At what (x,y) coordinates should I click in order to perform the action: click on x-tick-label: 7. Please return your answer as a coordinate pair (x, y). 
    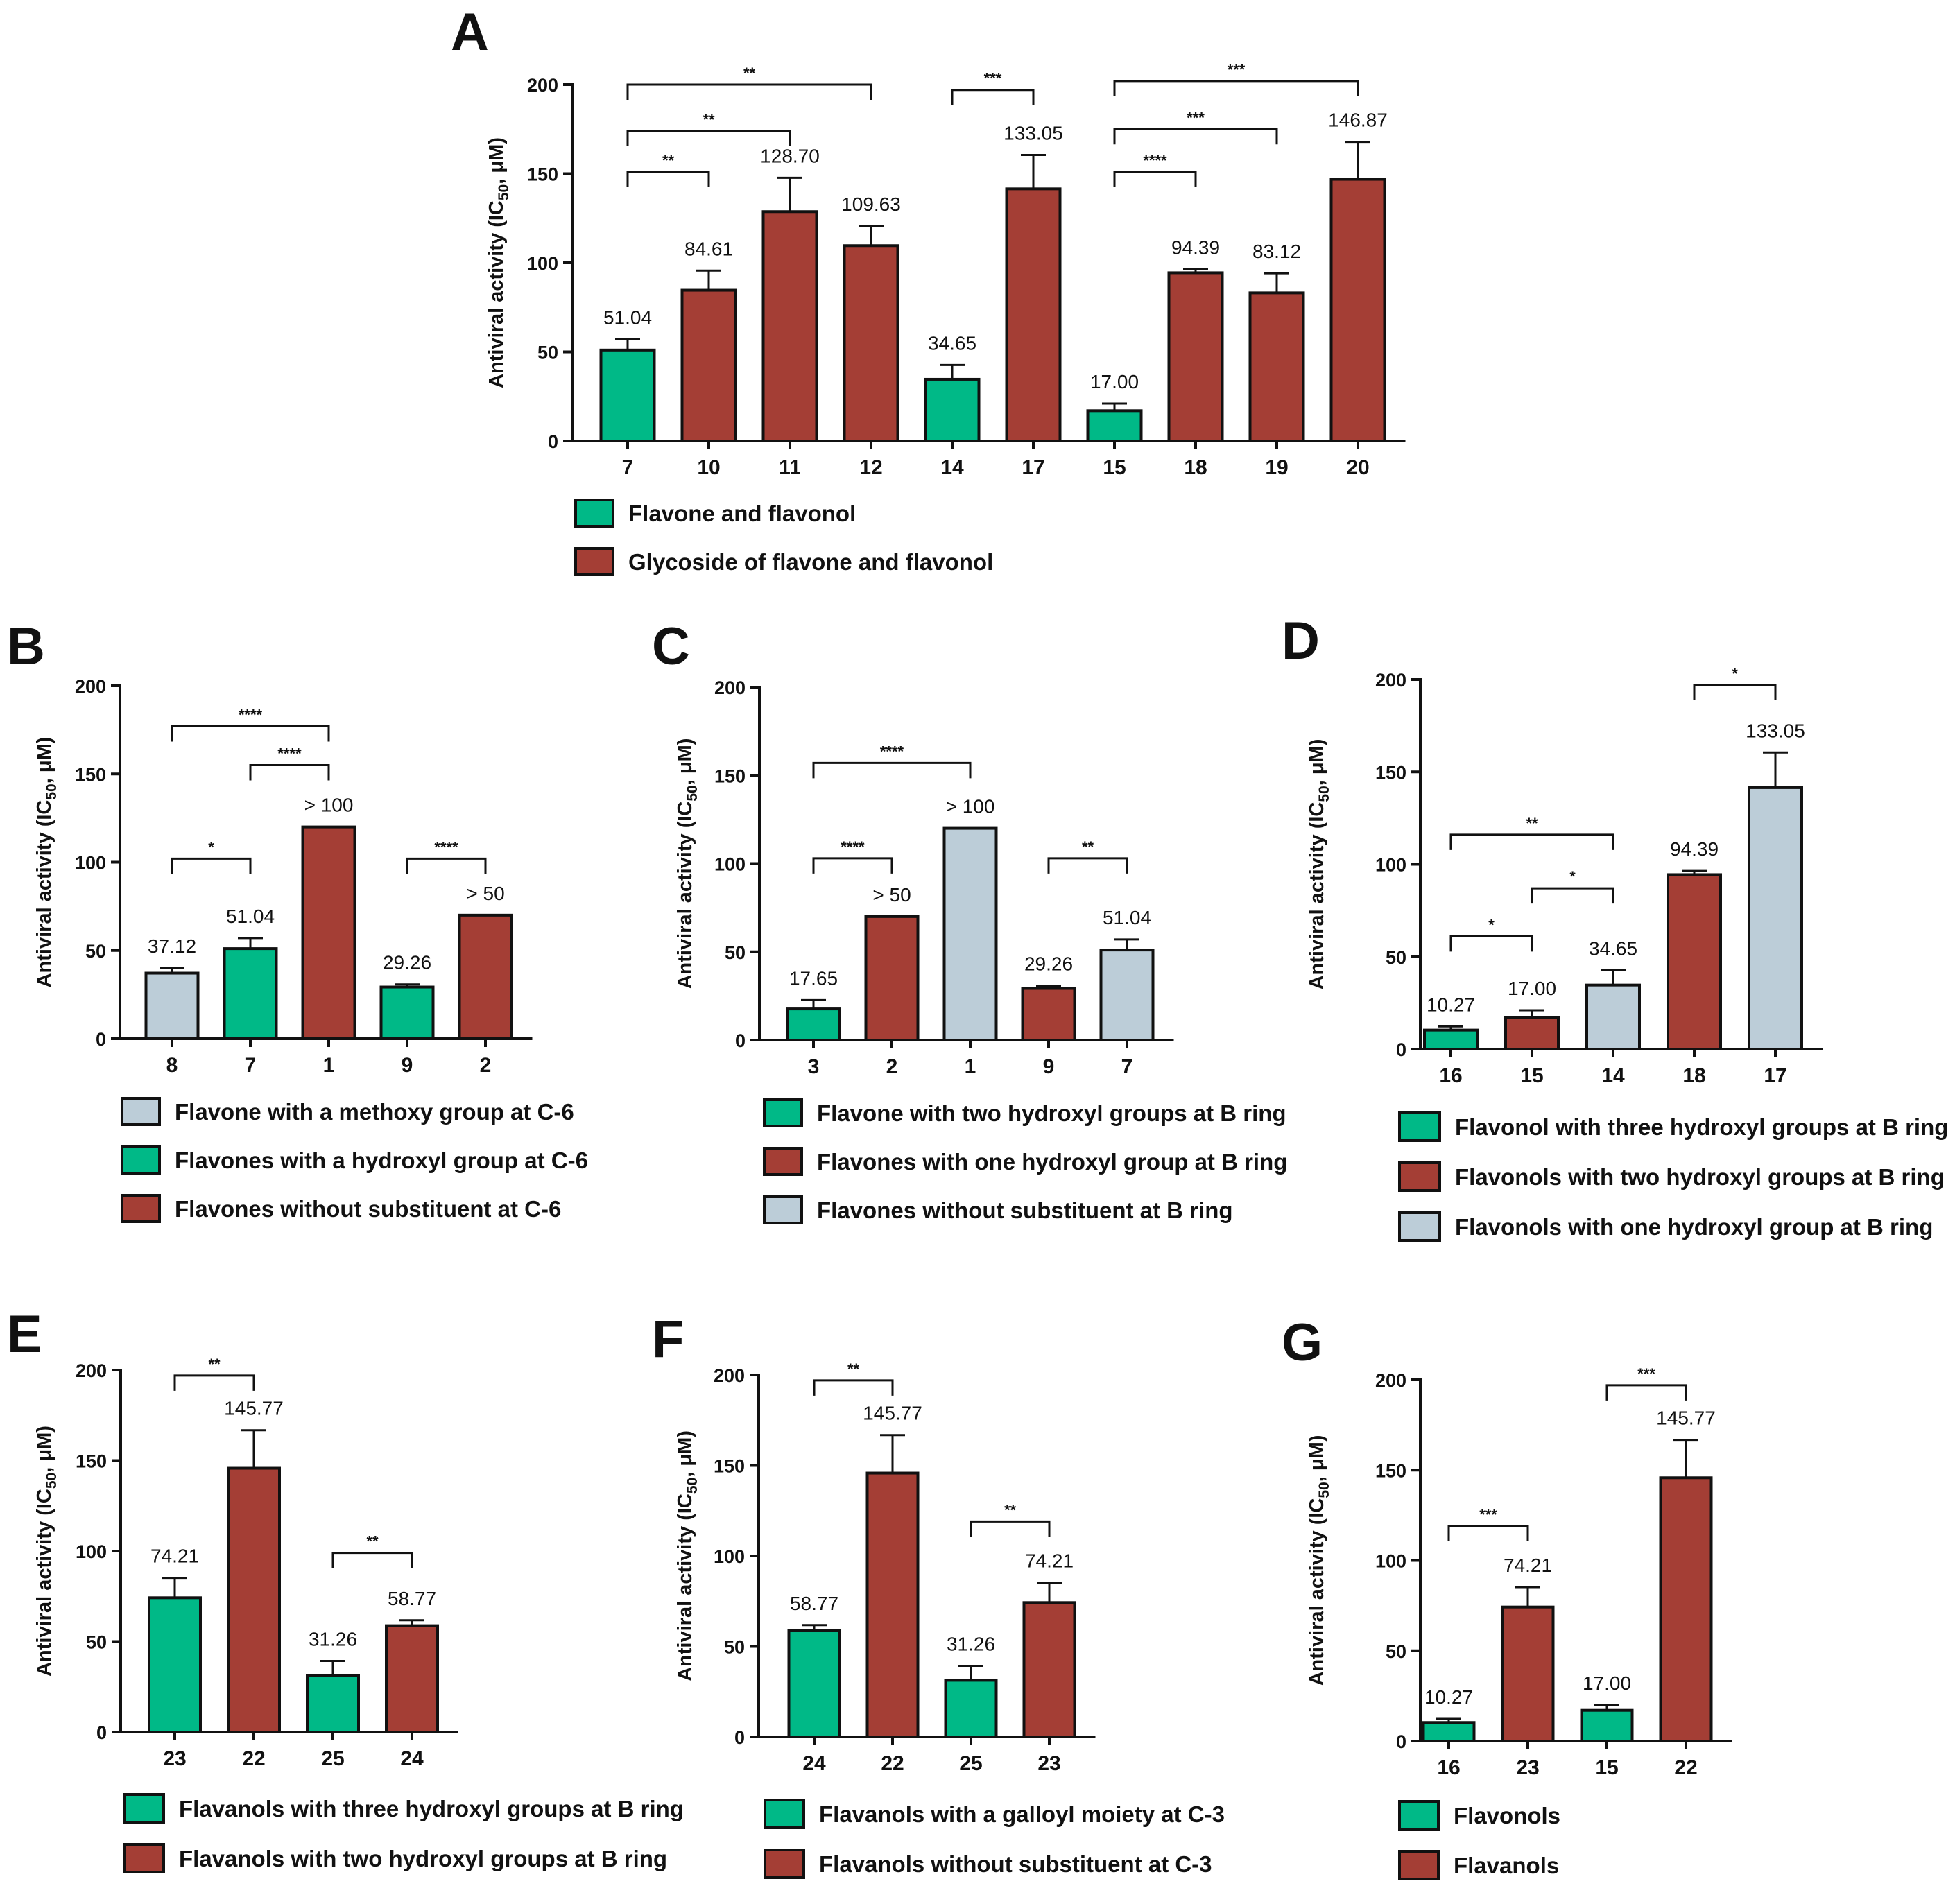
    Looking at the image, I should click on (628, 467).